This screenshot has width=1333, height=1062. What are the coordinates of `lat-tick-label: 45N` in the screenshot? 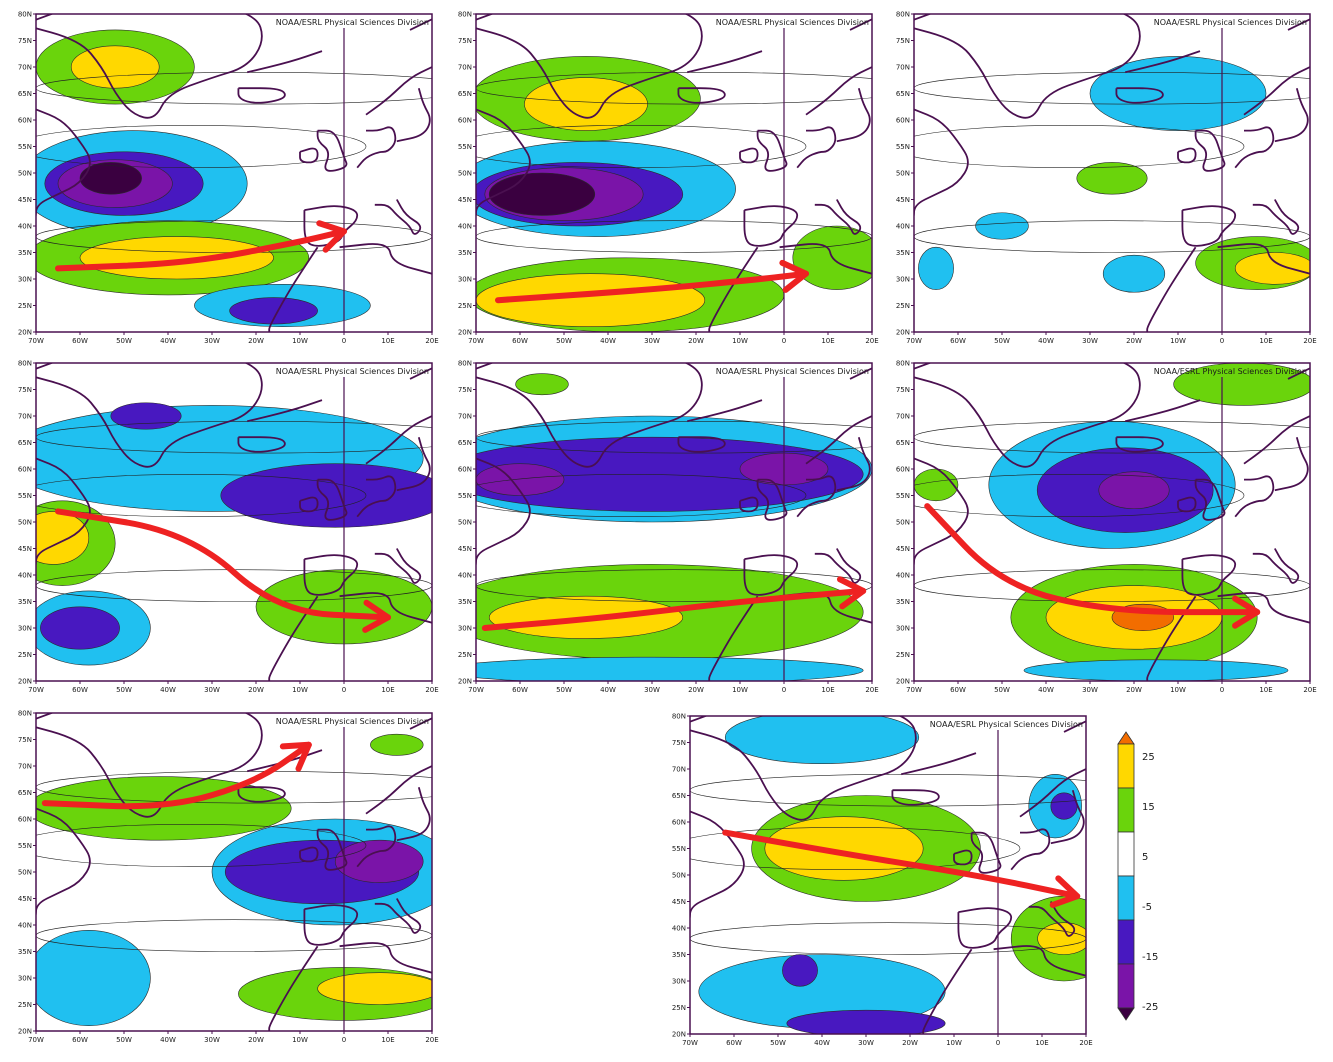 It's located at (465, 200).